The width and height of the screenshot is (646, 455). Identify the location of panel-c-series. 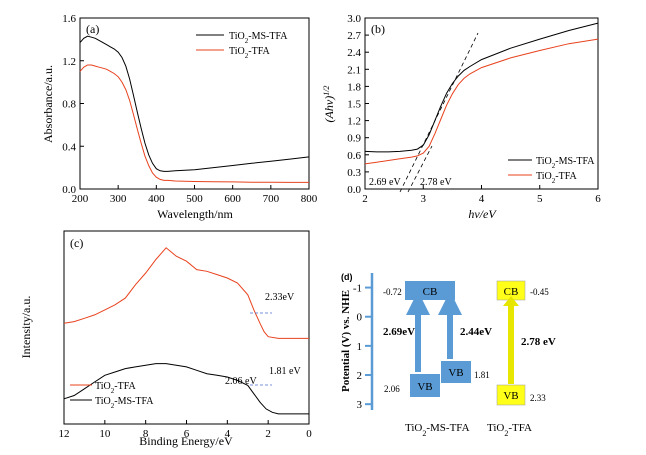
(186, 331).